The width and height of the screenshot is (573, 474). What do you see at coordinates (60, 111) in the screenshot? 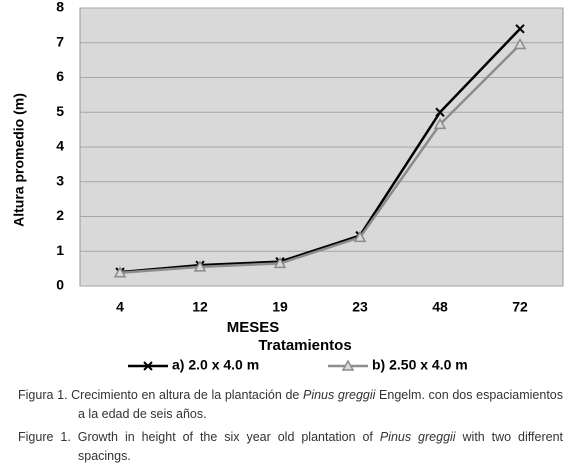
I see `y-tick-label: 5` at bounding box center [60, 111].